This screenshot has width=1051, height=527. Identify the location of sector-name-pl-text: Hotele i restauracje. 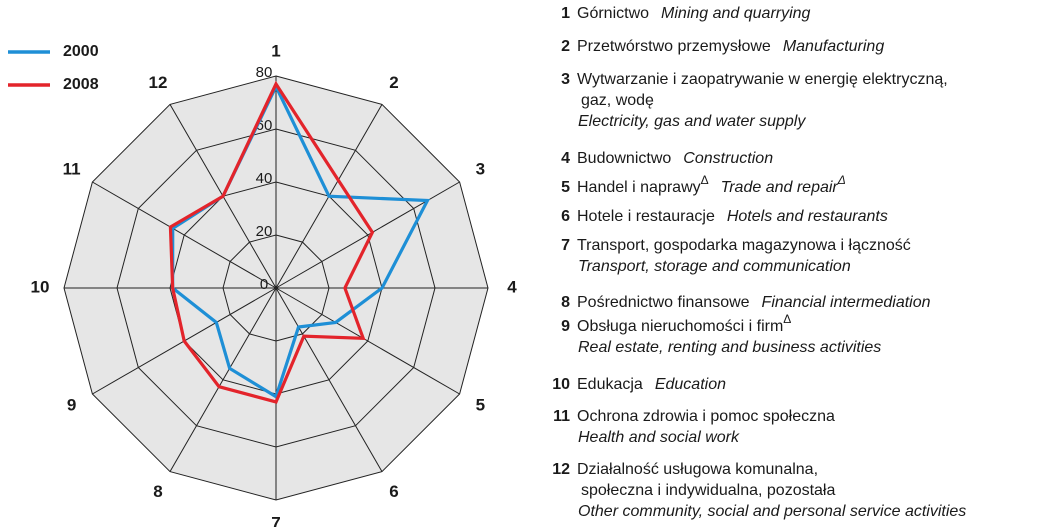
(646, 216).